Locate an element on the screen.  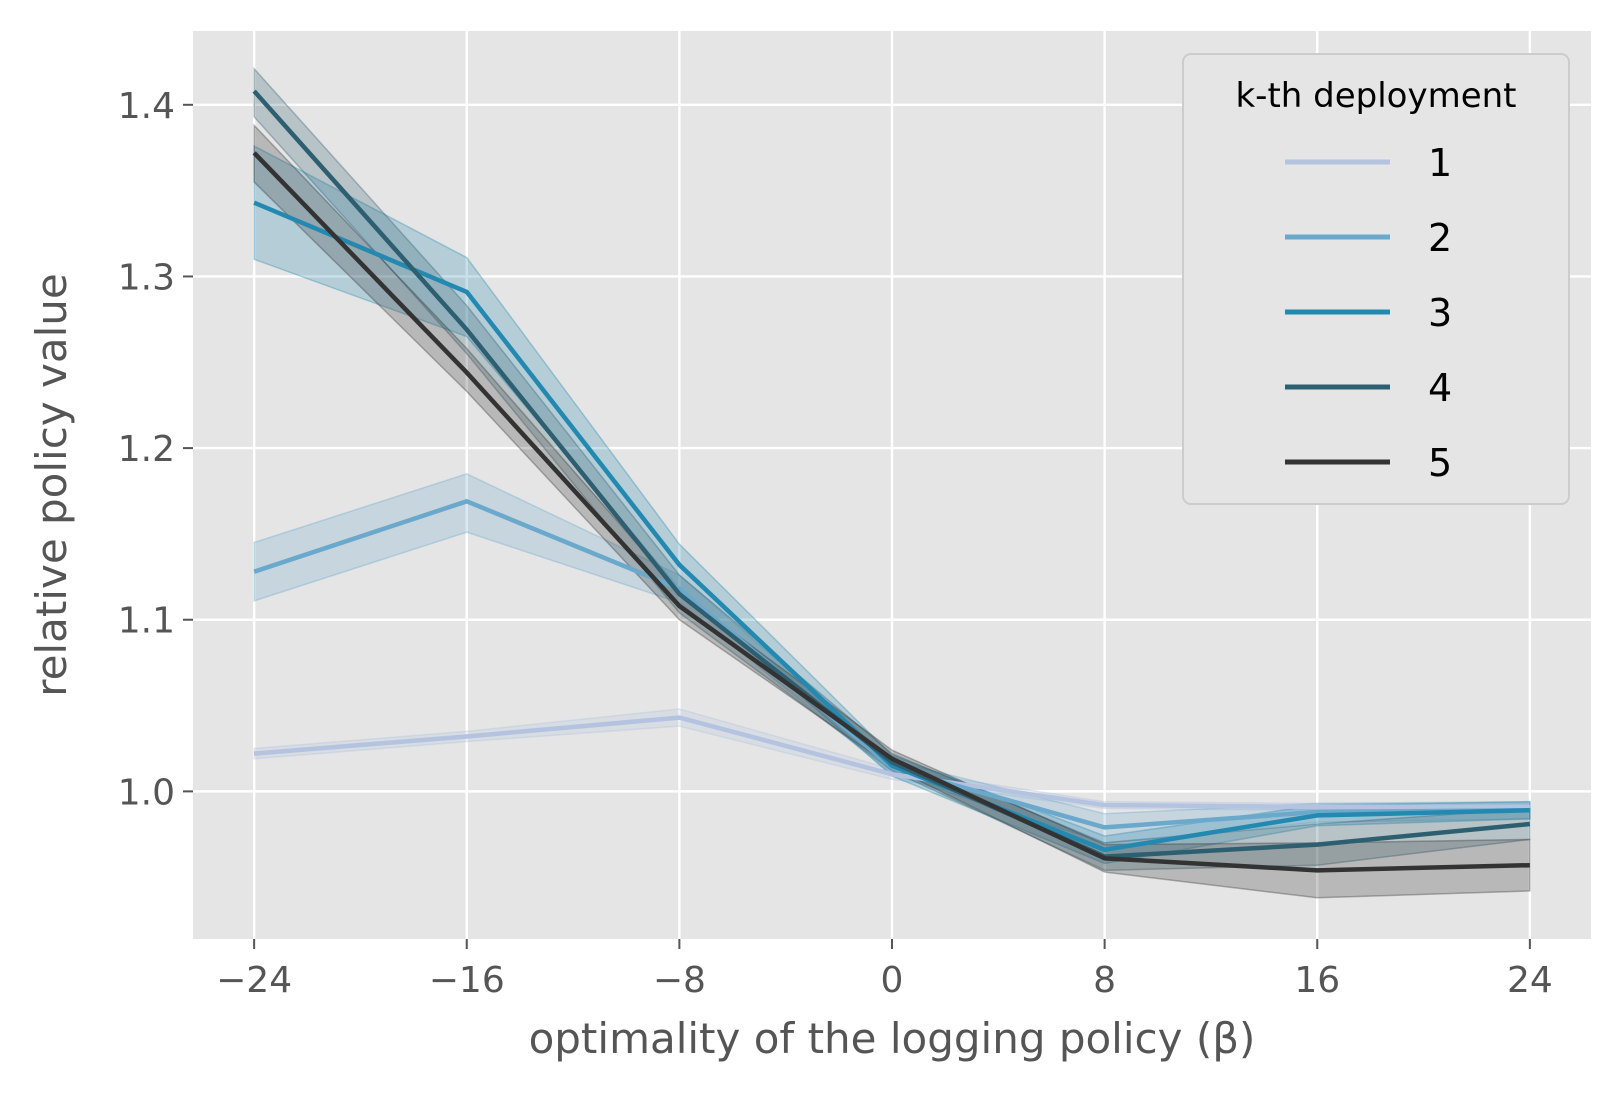
x-tick-label: −16 is located at coordinates (467, 980).